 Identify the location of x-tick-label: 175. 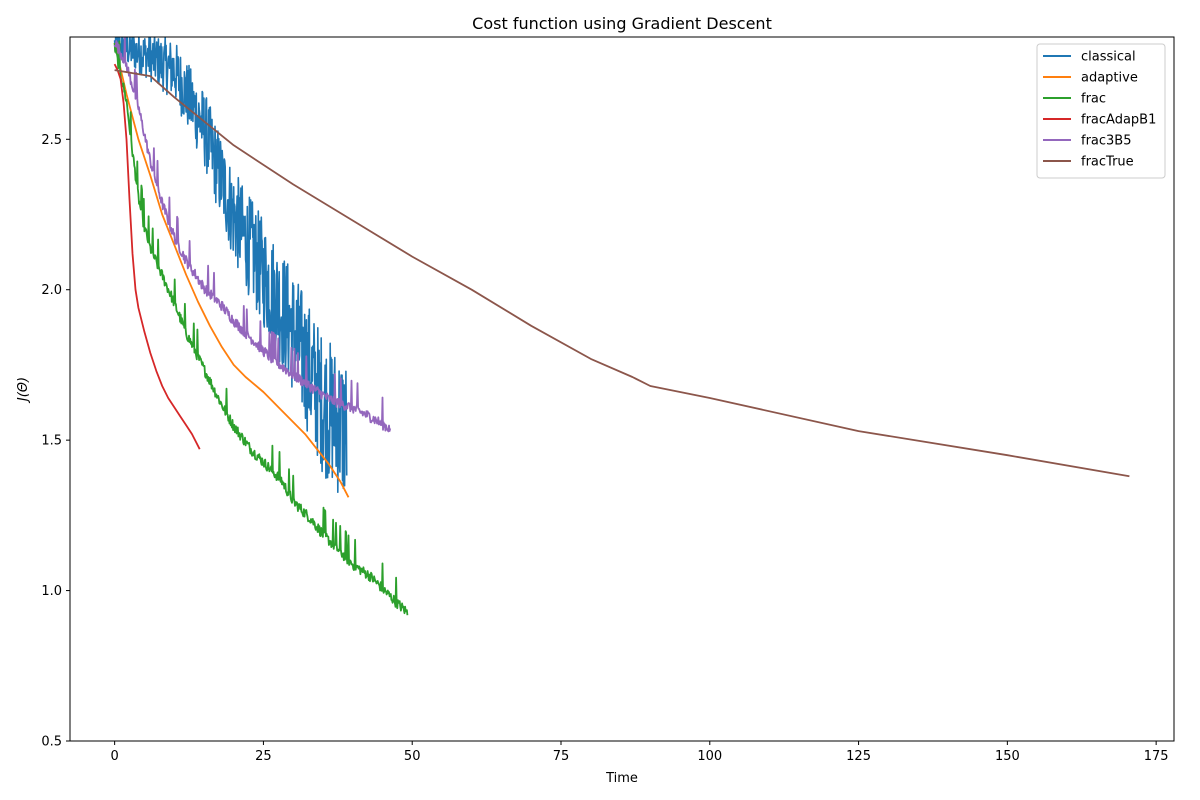
(1156, 756).